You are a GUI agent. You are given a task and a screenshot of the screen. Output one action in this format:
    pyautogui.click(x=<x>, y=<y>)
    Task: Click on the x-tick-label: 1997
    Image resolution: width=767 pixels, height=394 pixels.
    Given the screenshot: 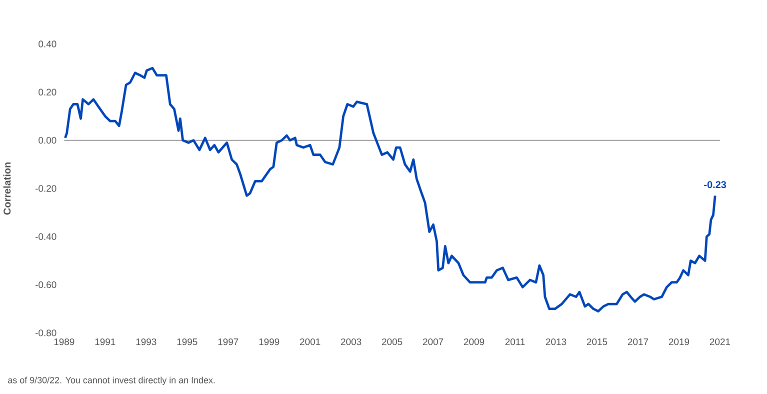 What is the action you would take?
    pyautogui.click(x=228, y=342)
    